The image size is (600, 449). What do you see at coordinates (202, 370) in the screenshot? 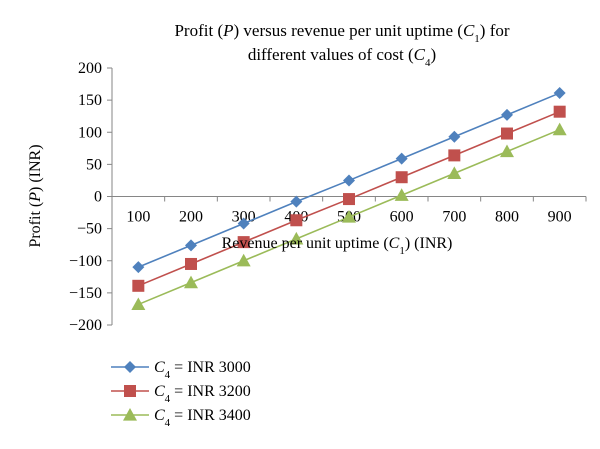
I see `legend-label: C4 = INR 3000` at bounding box center [202, 370].